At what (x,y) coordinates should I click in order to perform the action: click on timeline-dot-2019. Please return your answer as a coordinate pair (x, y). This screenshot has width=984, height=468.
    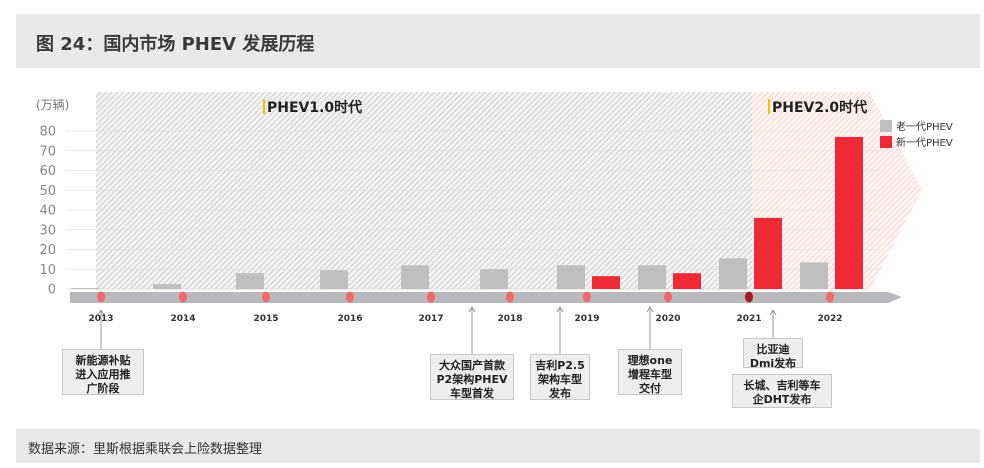
    Looking at the image, I should click on (587, 297).